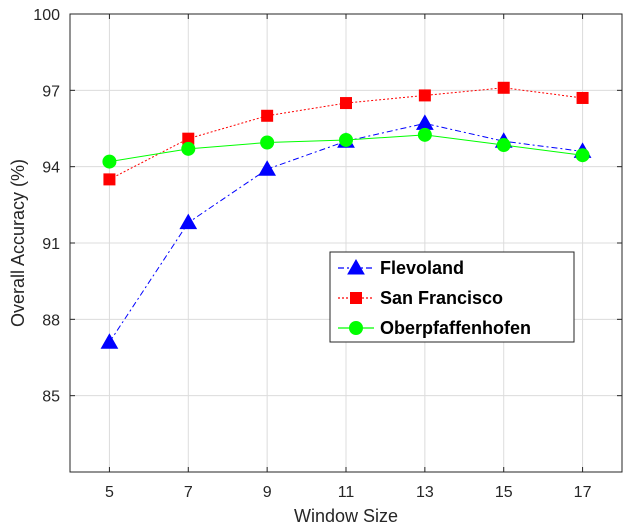 This screenshot has width=637, height=529. Describe the element at coordinates (188, 492) in the screenshot. I see `x-tick-label: 7` at that location.